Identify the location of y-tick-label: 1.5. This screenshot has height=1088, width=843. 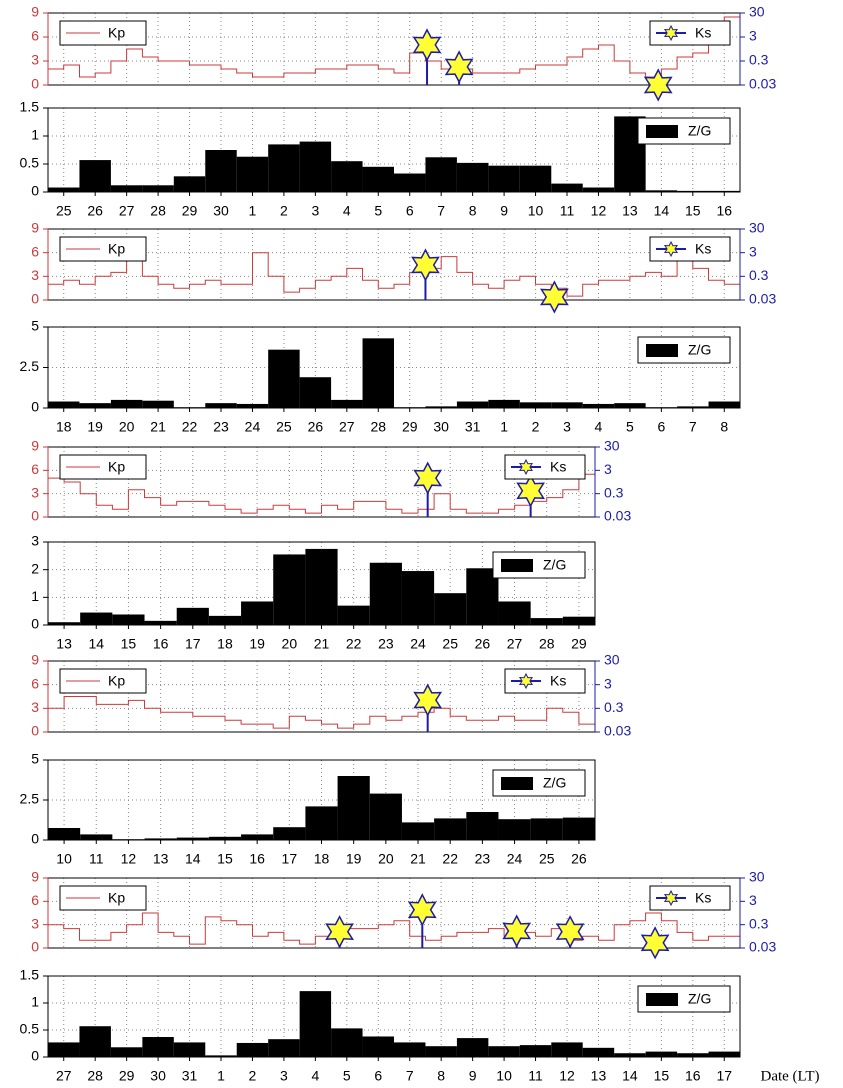
(30, 107).